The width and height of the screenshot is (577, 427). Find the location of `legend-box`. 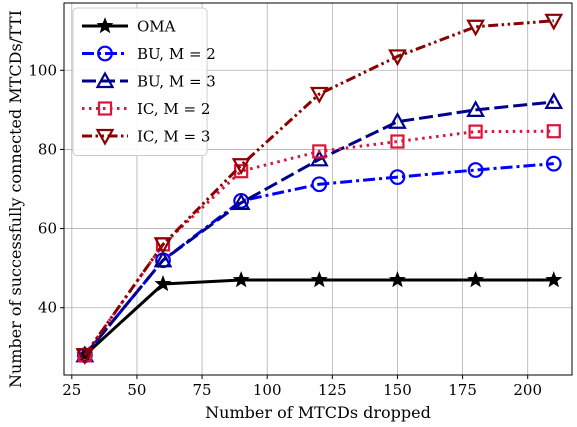

legend-box is located at coordinates (140, 81).